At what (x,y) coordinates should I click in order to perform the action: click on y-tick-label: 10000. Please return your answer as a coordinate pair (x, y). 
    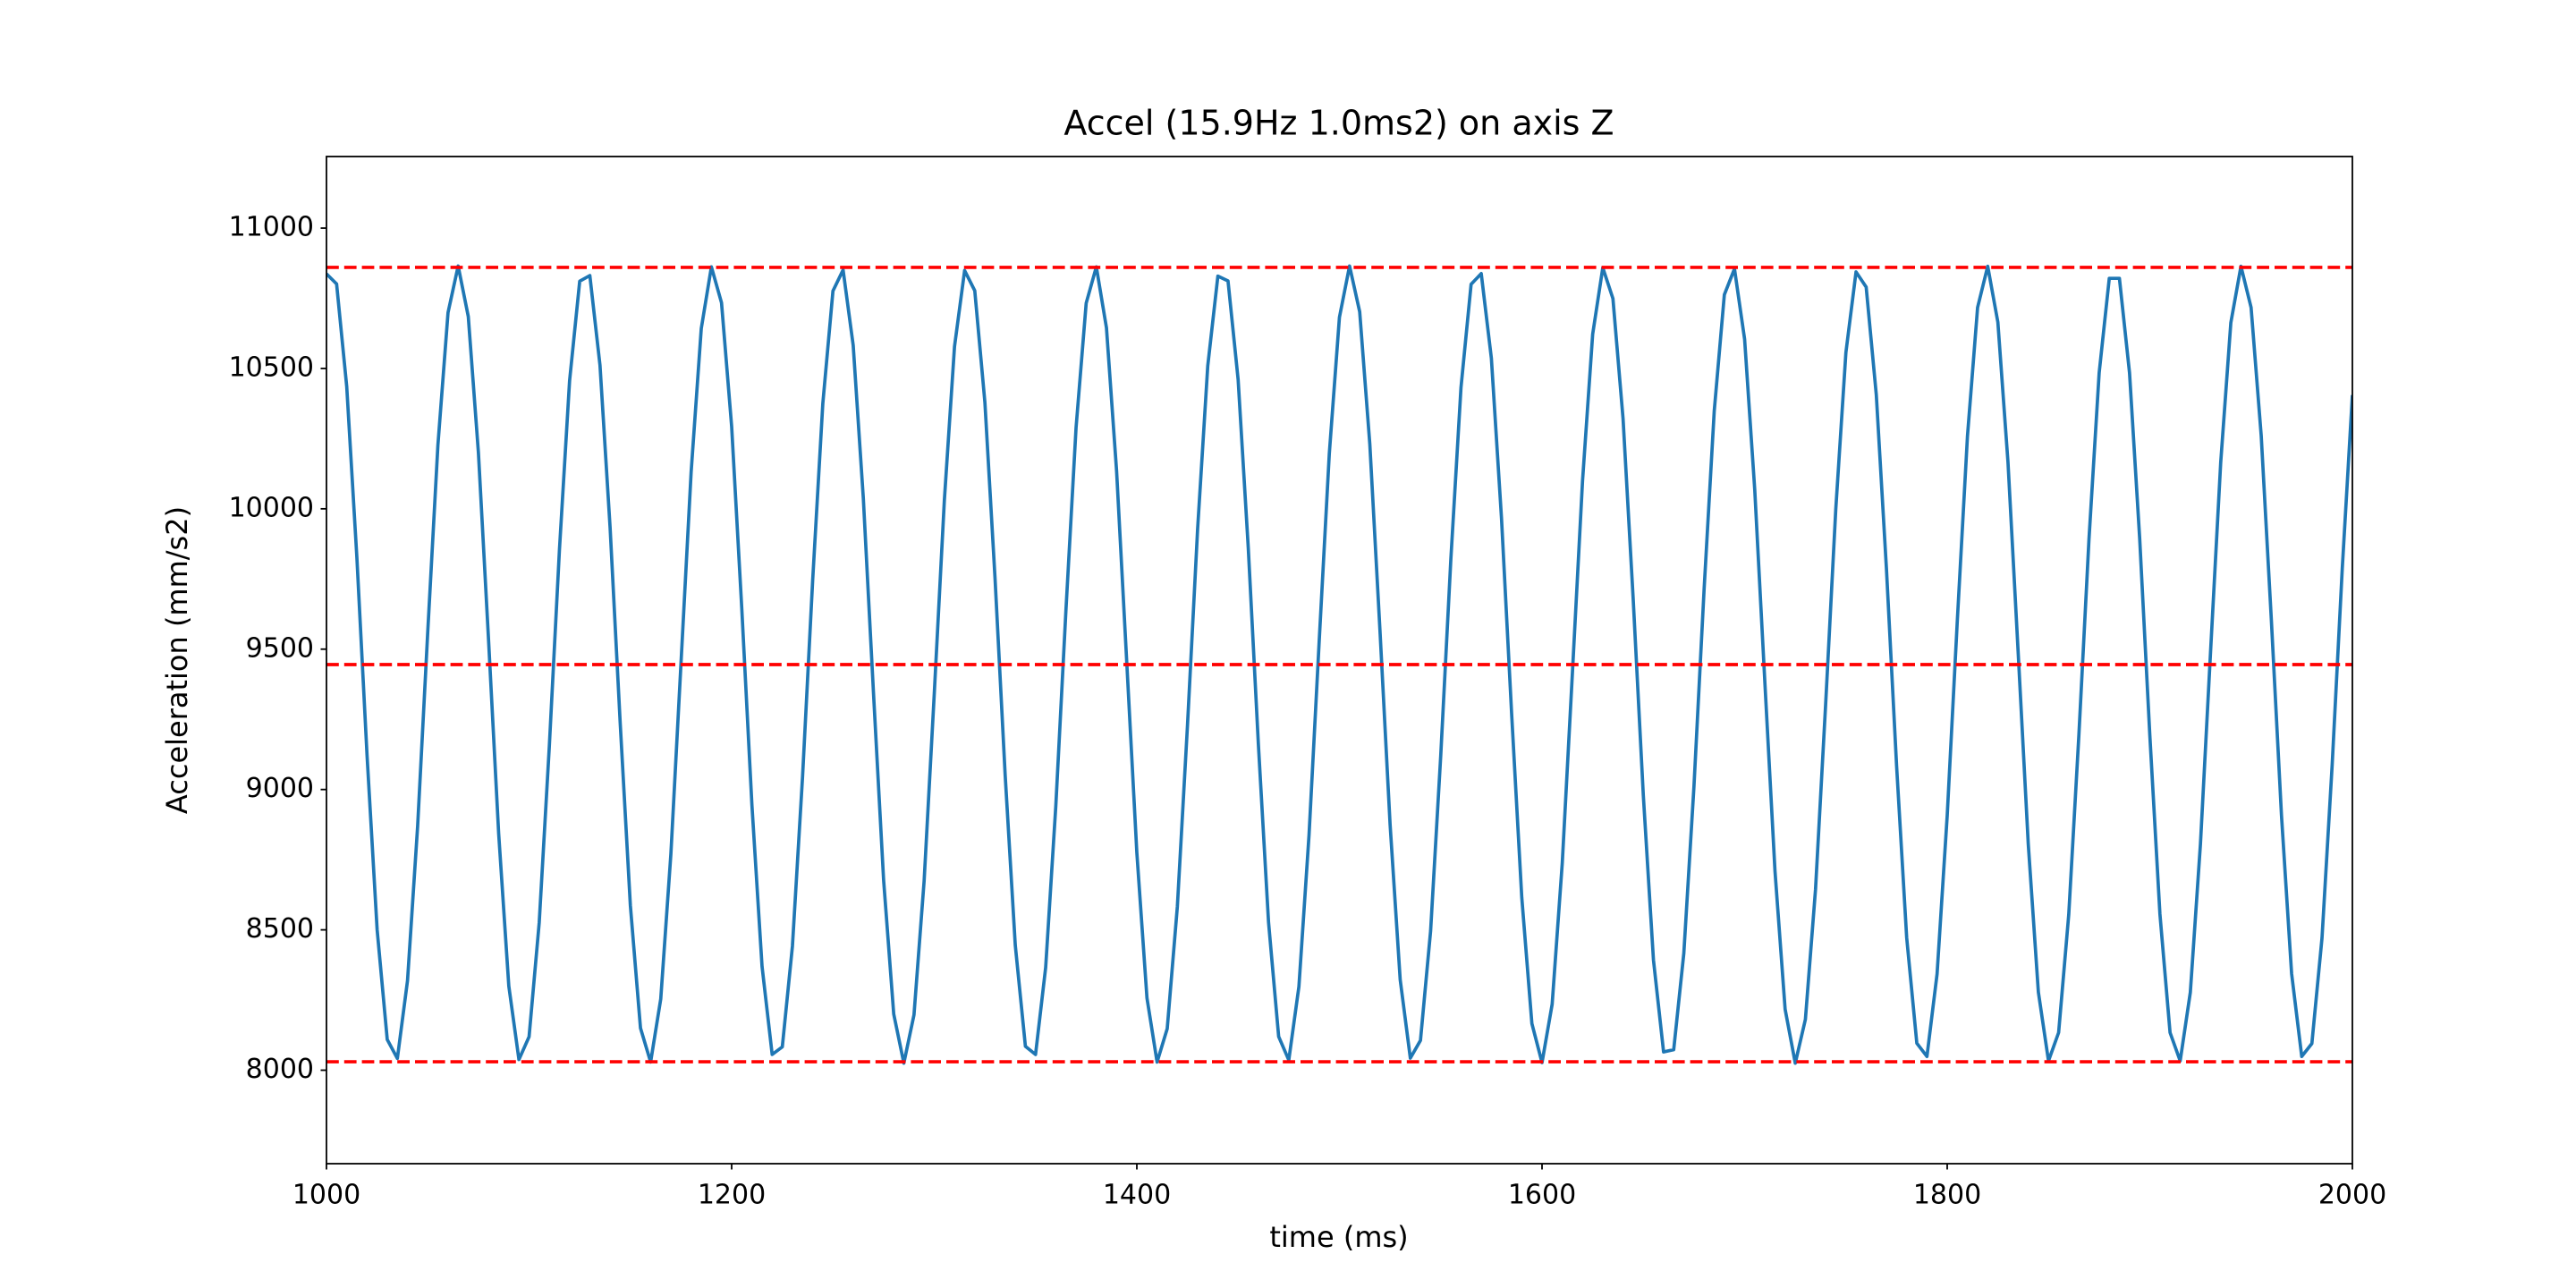
    Looking at the image, I should click on (271, 507).